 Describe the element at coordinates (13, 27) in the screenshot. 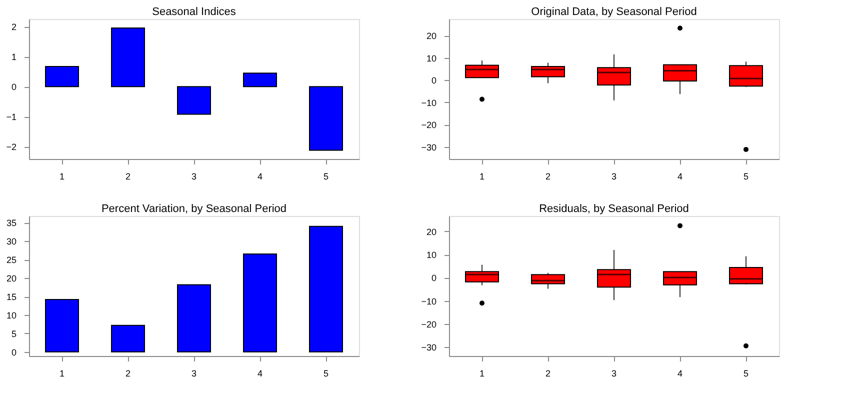

I see `y-tick-label: 2` at that location.